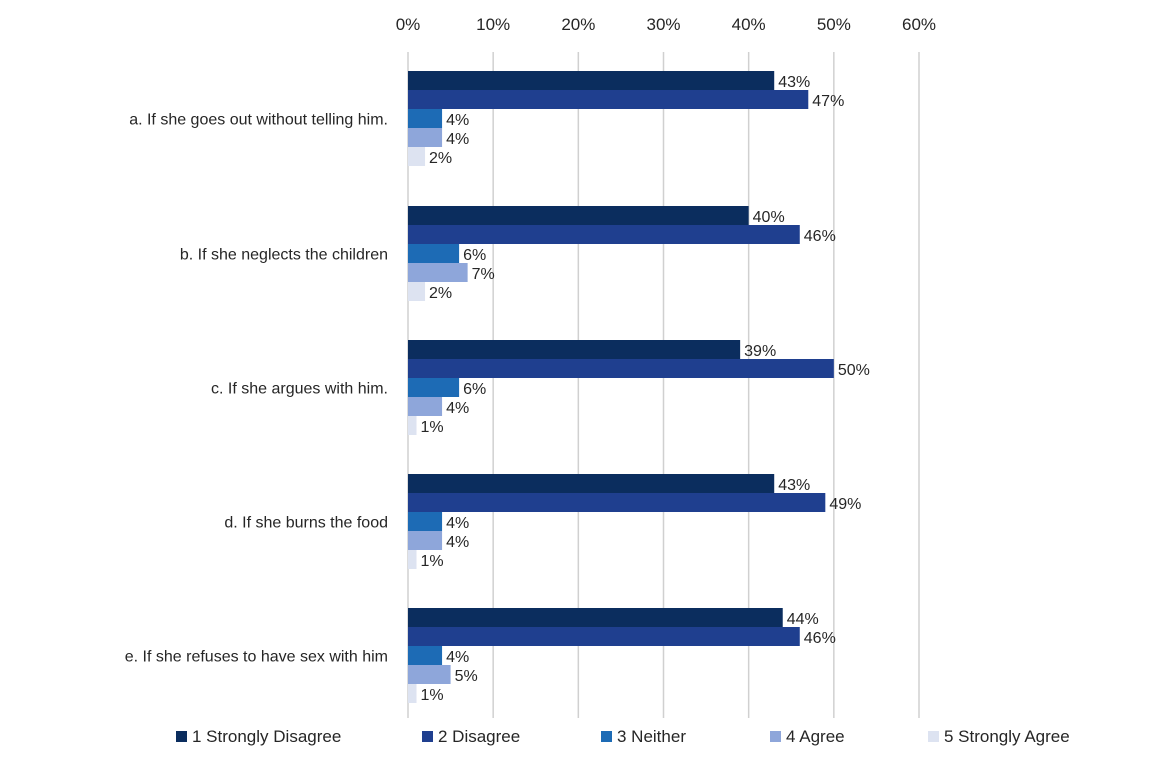 Image resolution: width=1158 pixels, height=759 pixels. What do you see at coordinates (434, 387) in the screenshot?
I see `bar-3-c` at bounding box center [434, 387].